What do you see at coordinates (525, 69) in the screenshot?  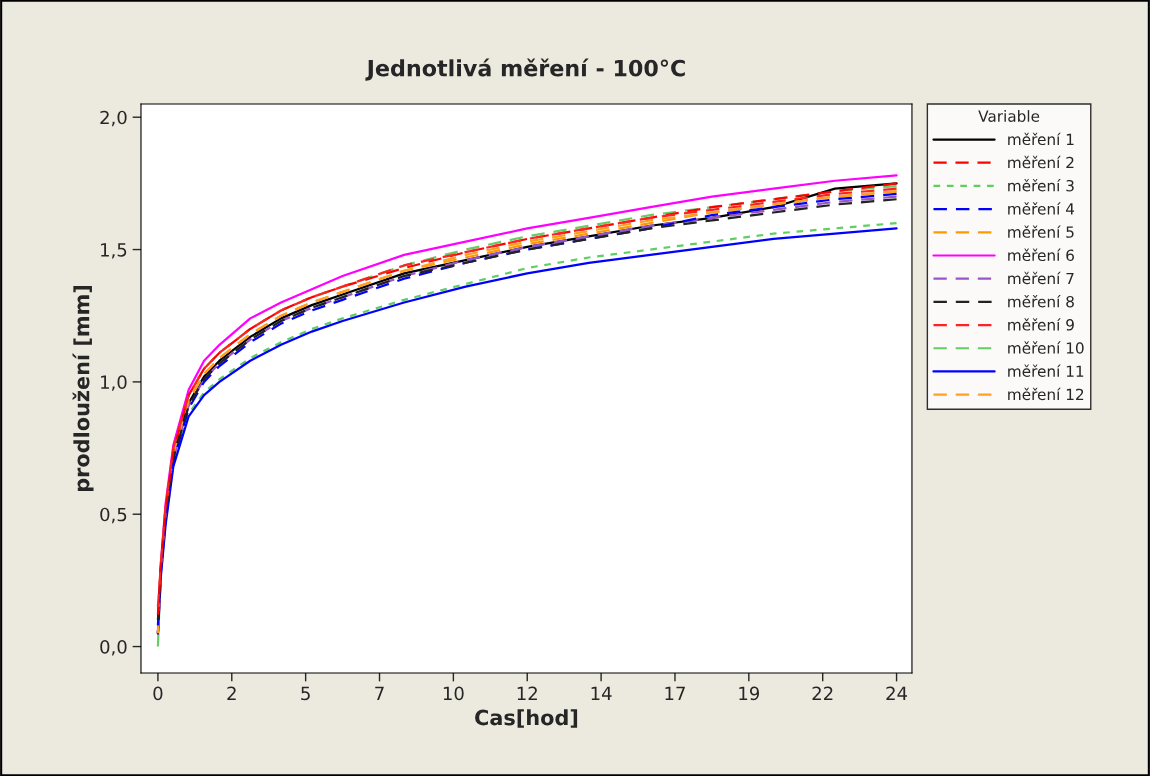 I see `chart-title: Jednotlivá měření - 100°C` at bounding box center [525, 69].